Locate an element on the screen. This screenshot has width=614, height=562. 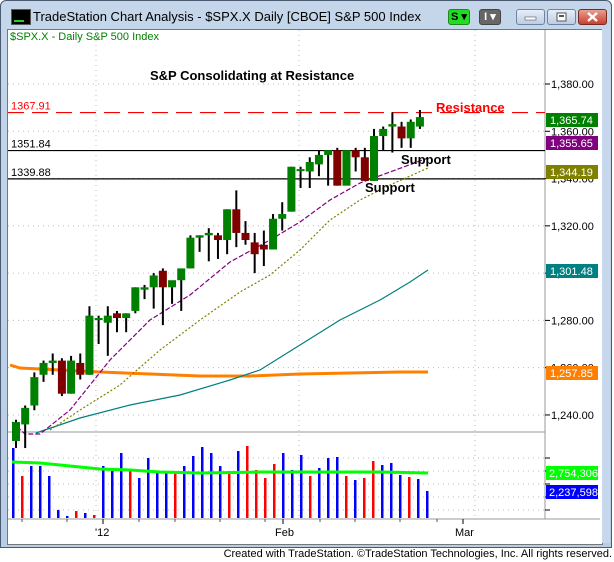
maximize-icon is located at coordinates (561, 17).